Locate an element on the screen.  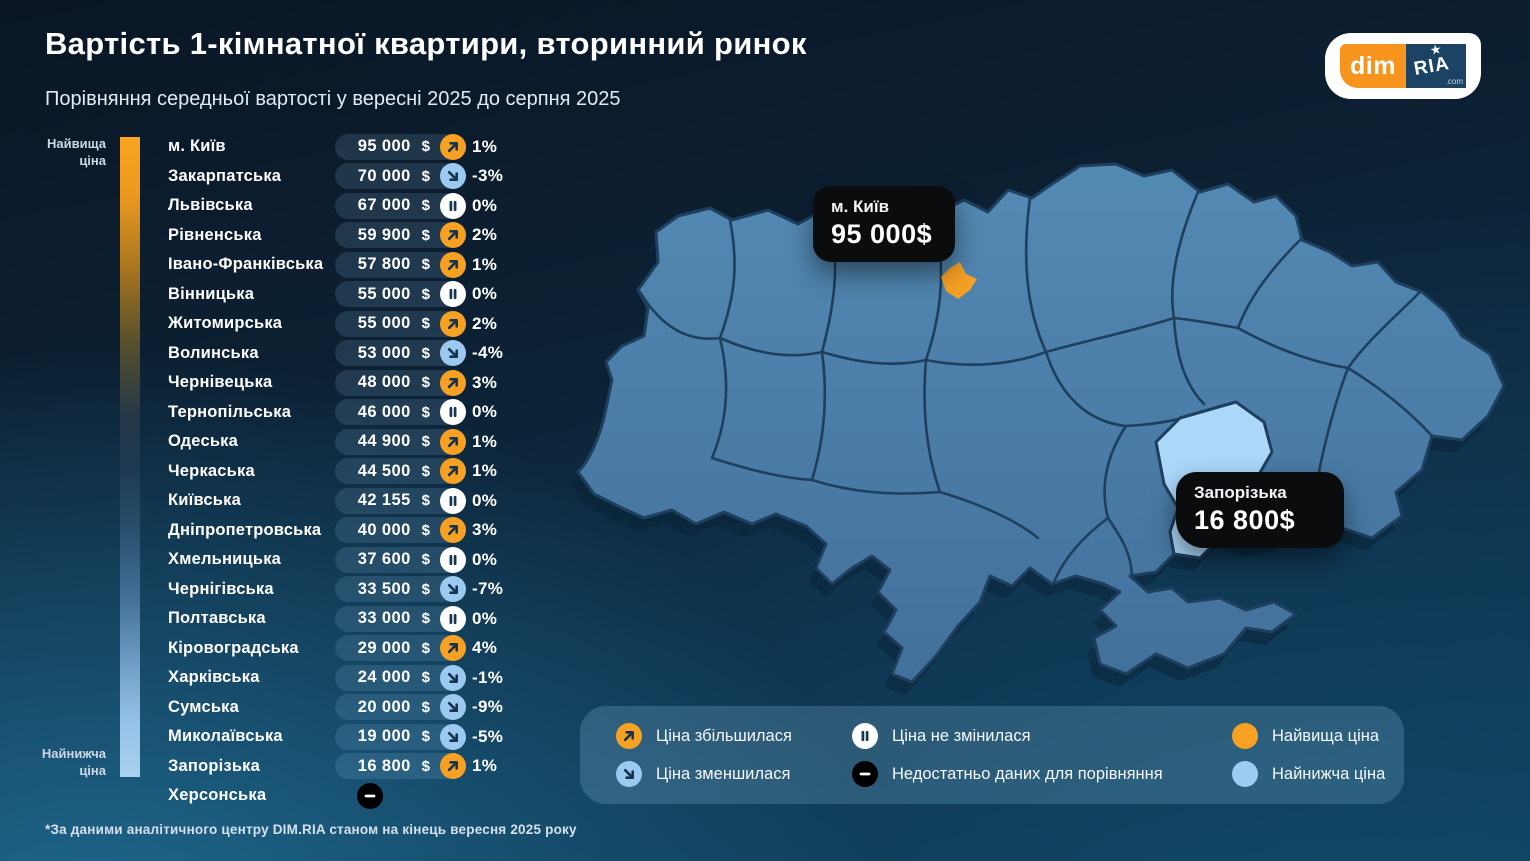
price-pill-wrap: 44 900 $ is located at coordinates (400, 441).